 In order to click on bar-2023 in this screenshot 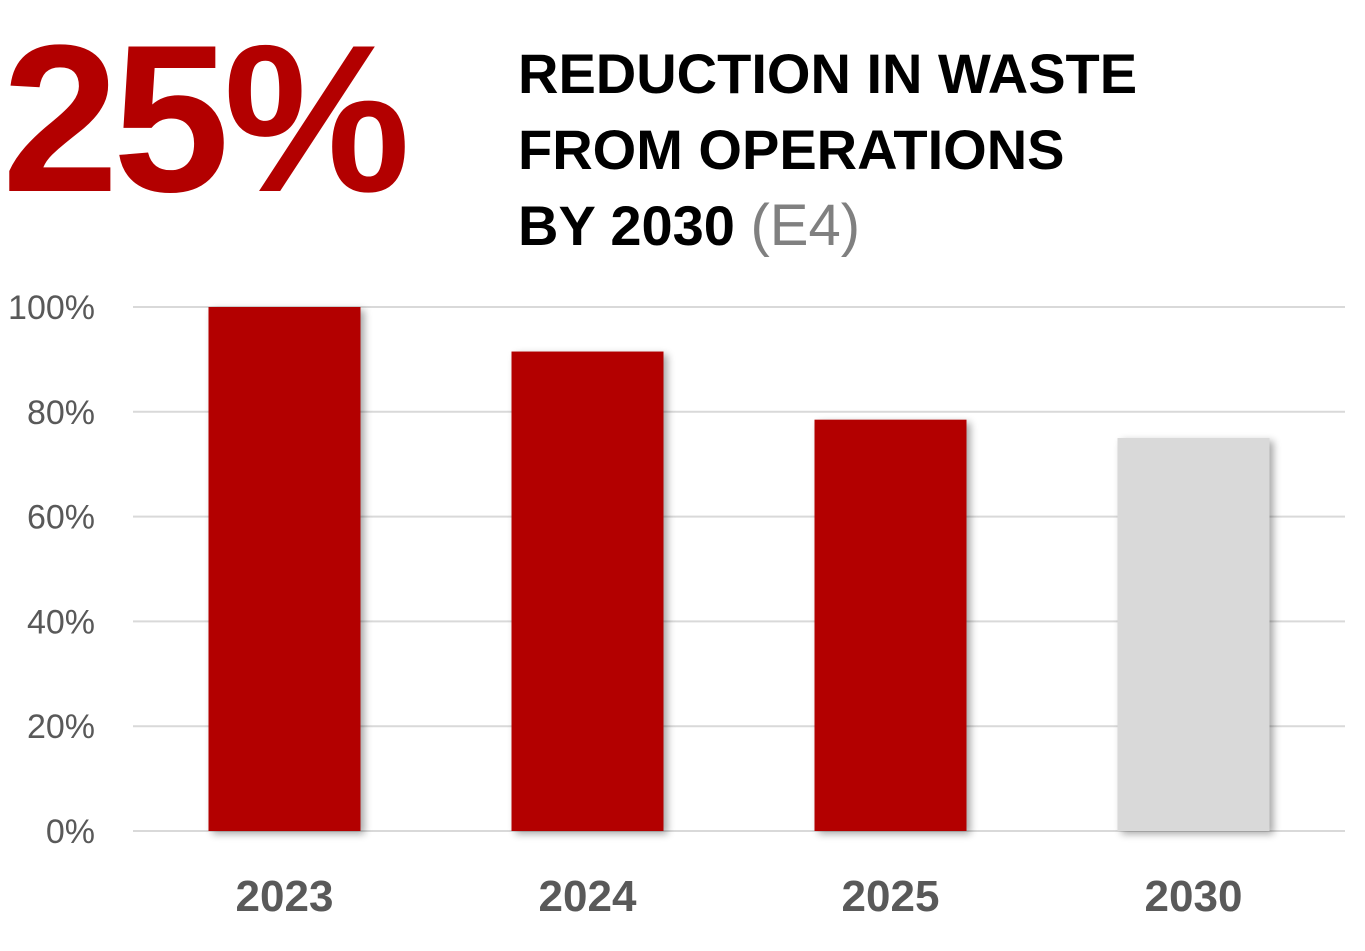, I will do `click(284, 569)`.